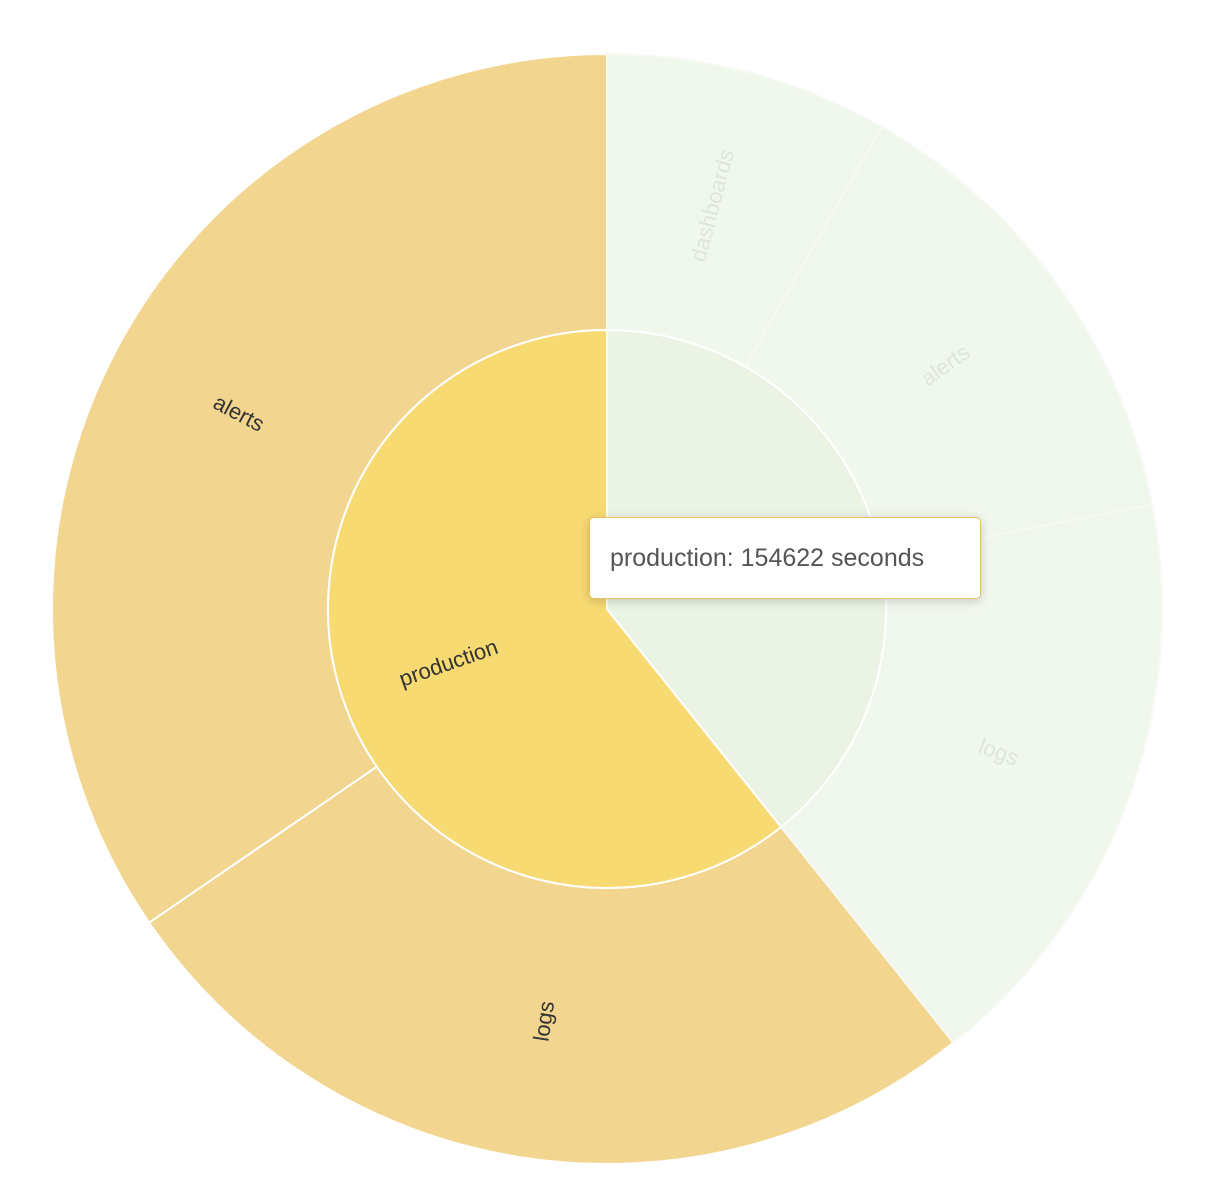 The width and height of the screenshot is (1218, 1200). What do you see at coordinates (767, 557) in the screenshot?
I see `tooltip-text: production: 154622 seconds` at bounding box center [767, 557].